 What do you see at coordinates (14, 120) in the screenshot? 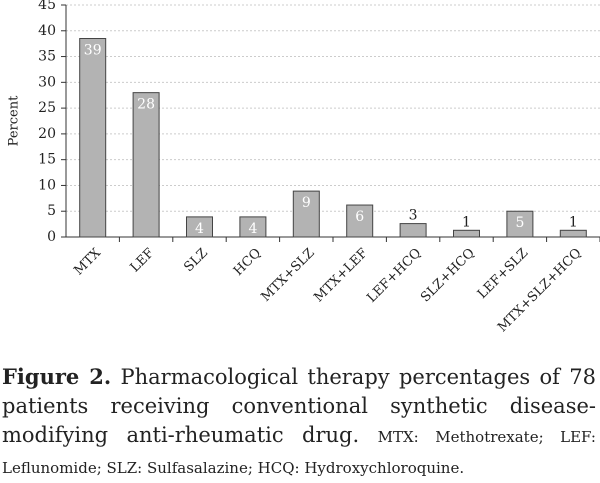
I see `y-axis-title: Percent` at bounding box center [14, 120].